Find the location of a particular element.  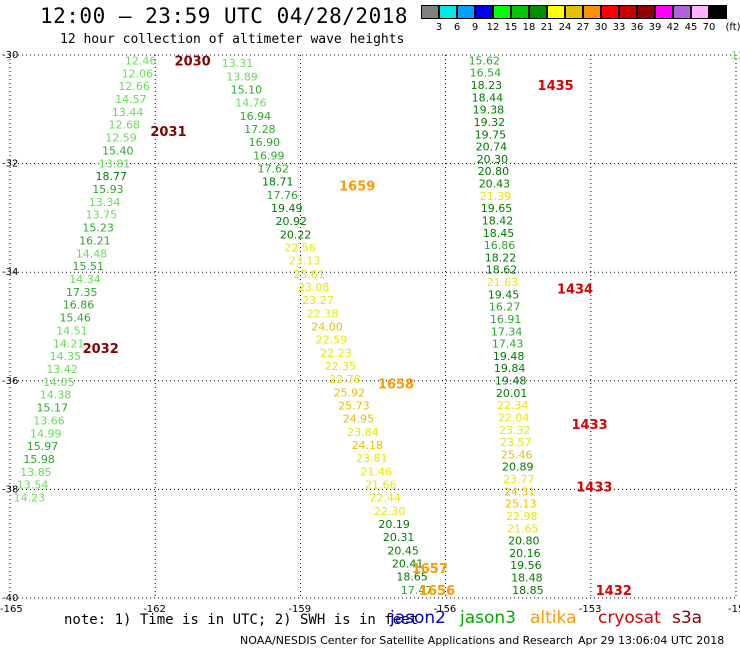

wave-height-value: 13.42 is located at coordinates (62, 369).